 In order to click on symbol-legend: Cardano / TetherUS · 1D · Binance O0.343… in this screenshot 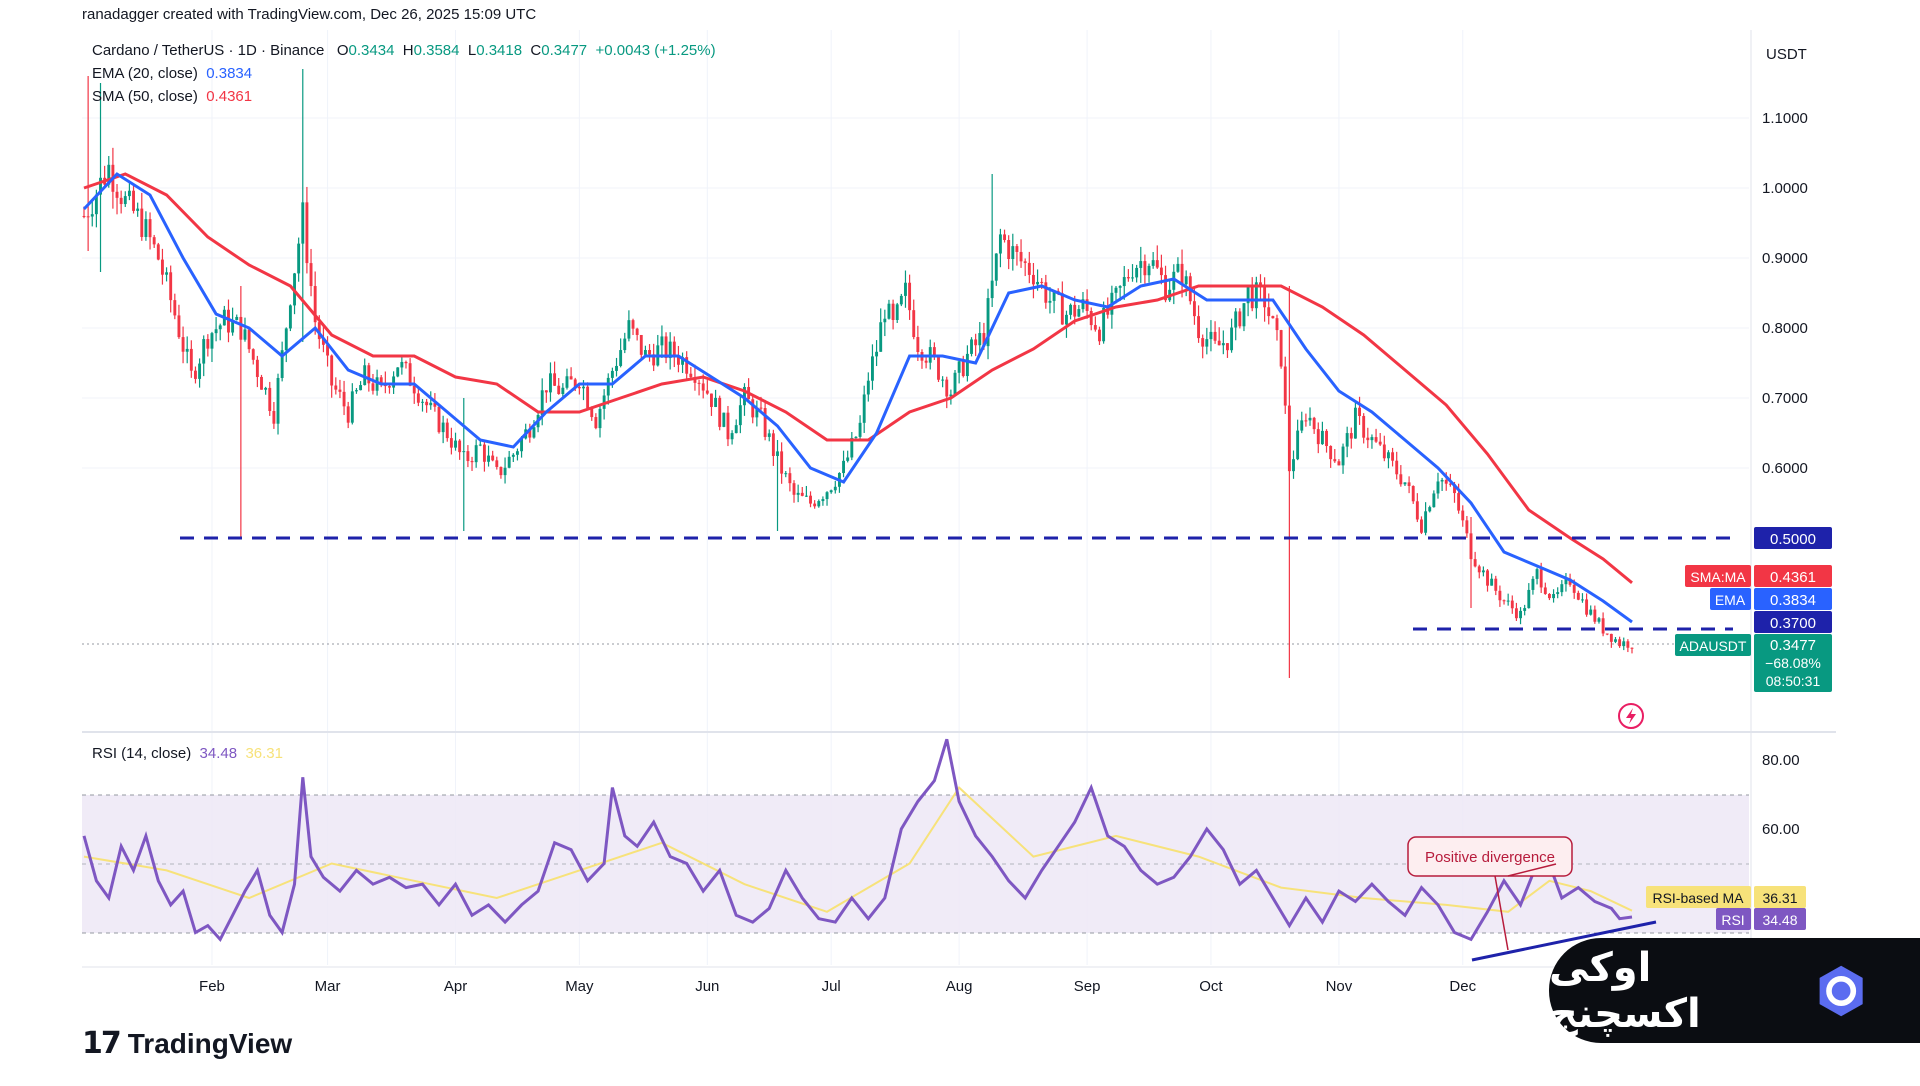, I will do `click(404, 50)`.